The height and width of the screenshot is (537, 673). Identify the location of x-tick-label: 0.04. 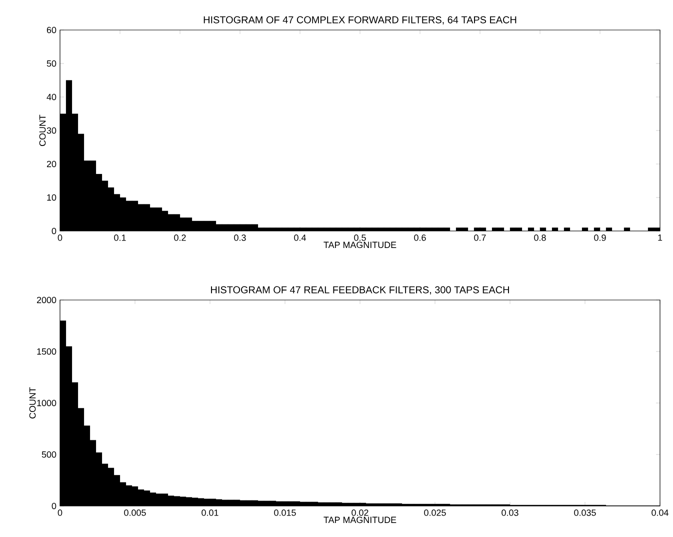
(660, 513).